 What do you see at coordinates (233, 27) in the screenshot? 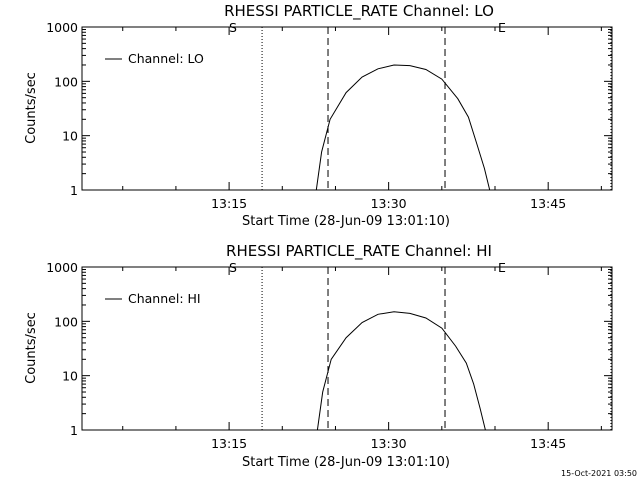
I see `start-marker-label-lo: S` at bounding box center [233, 27].